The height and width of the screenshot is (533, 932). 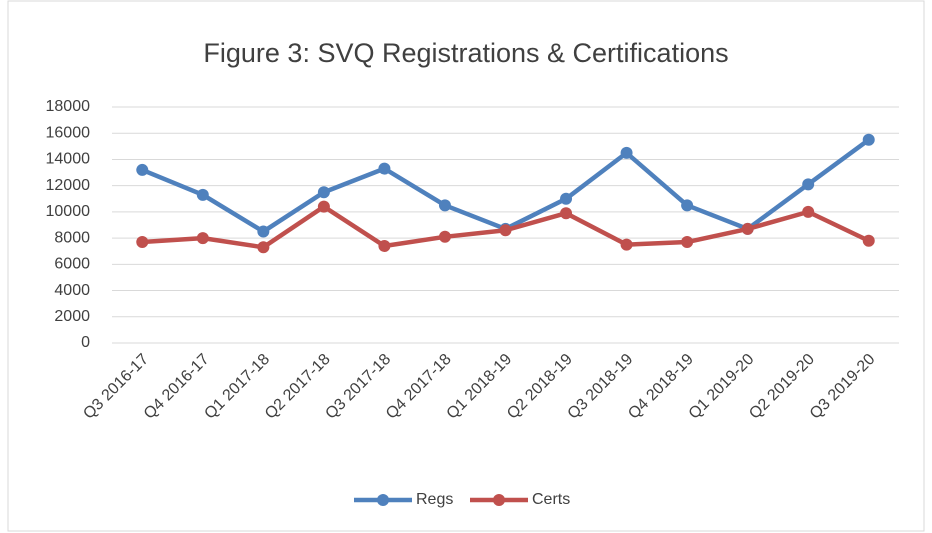 I want to click on y-tick-label: 6000, so click(x=72, y=264).